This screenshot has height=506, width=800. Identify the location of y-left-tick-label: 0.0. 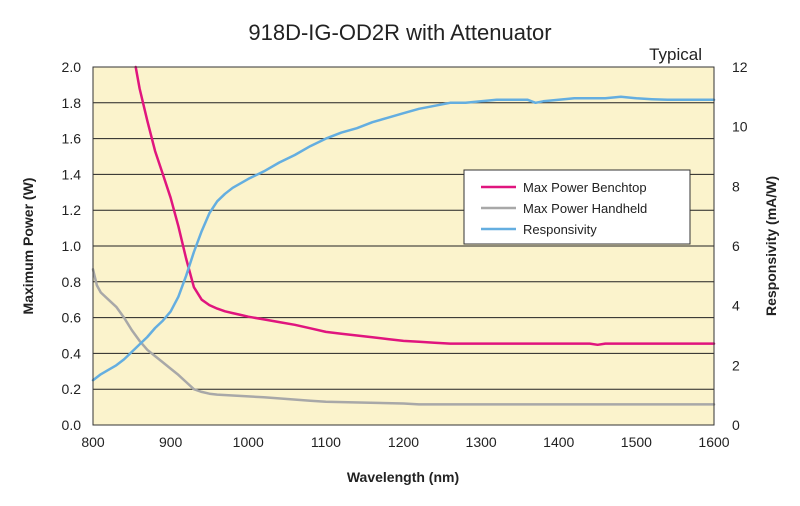
(72, 425).